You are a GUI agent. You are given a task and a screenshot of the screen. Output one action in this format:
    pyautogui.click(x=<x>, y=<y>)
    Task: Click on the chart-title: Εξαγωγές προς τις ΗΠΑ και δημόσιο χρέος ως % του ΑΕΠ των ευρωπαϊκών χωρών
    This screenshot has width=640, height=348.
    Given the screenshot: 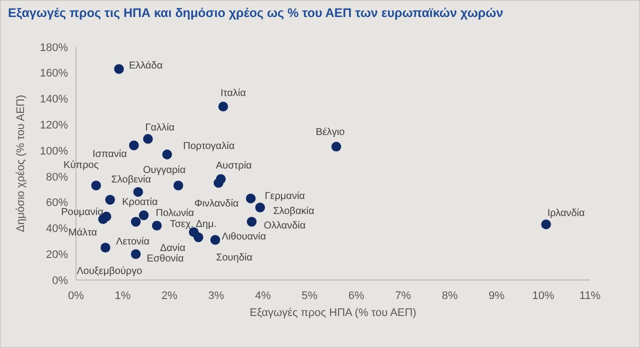 What is the action you would take?
    pyautogui.click(x=256, y=13)
    